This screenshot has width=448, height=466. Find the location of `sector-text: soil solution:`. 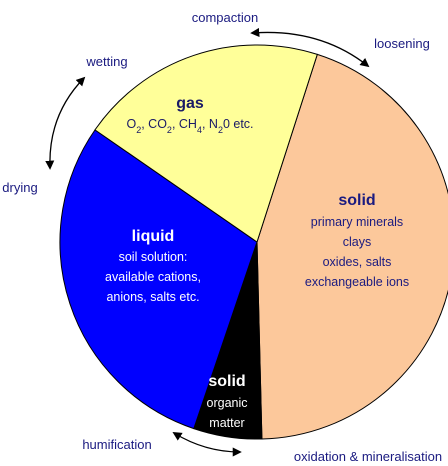

sector-text: soil solution: is located at coordinates (153, 257).